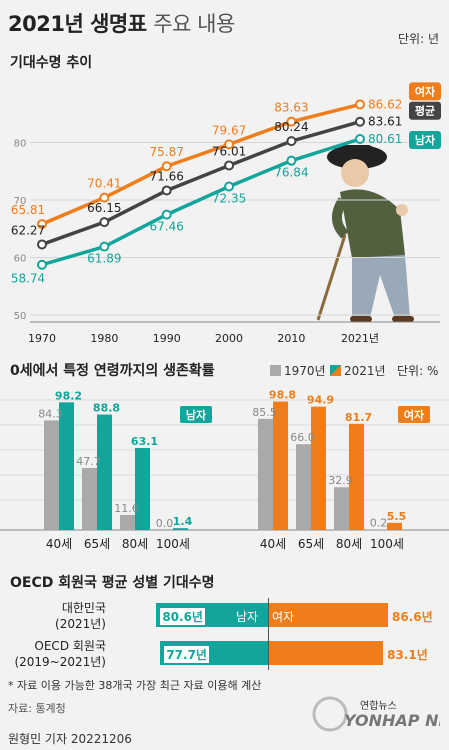  Describe the element at coordinates (167, 227) in the screenshot. I see `data-label-male: 67.46` at that location.